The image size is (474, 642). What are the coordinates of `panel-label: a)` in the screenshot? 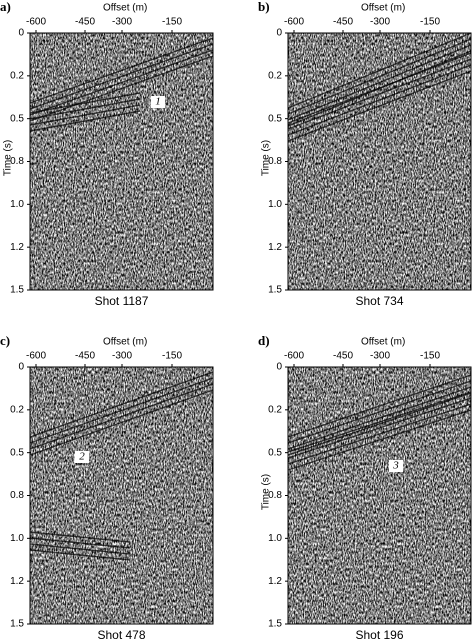 It's located at (5, 7).